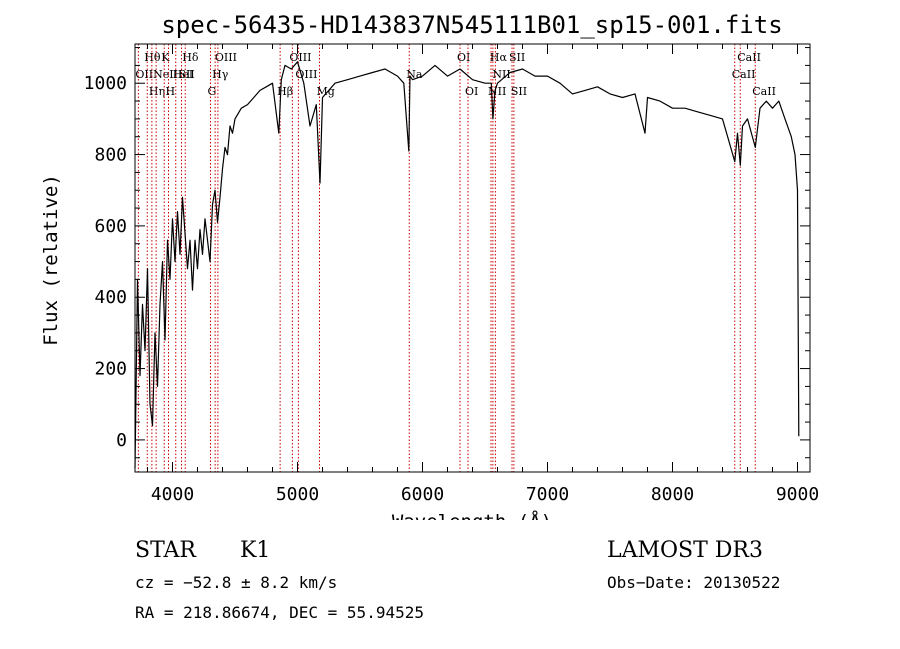 The image size is (900, 649). I want to click on line-marker-label: G, so click(212, 91).